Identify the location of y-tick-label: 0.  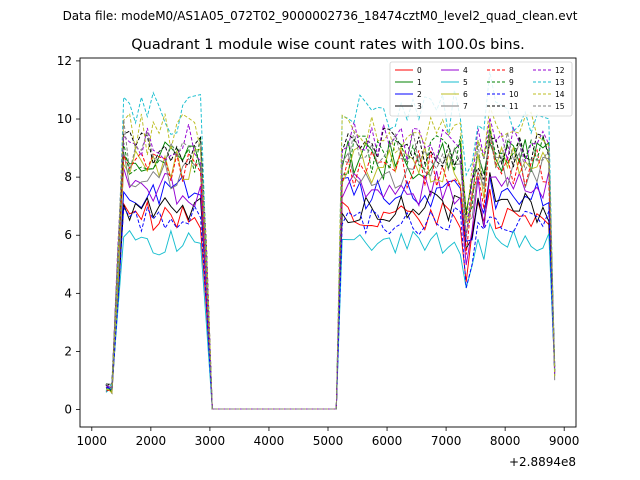
(68, 410).